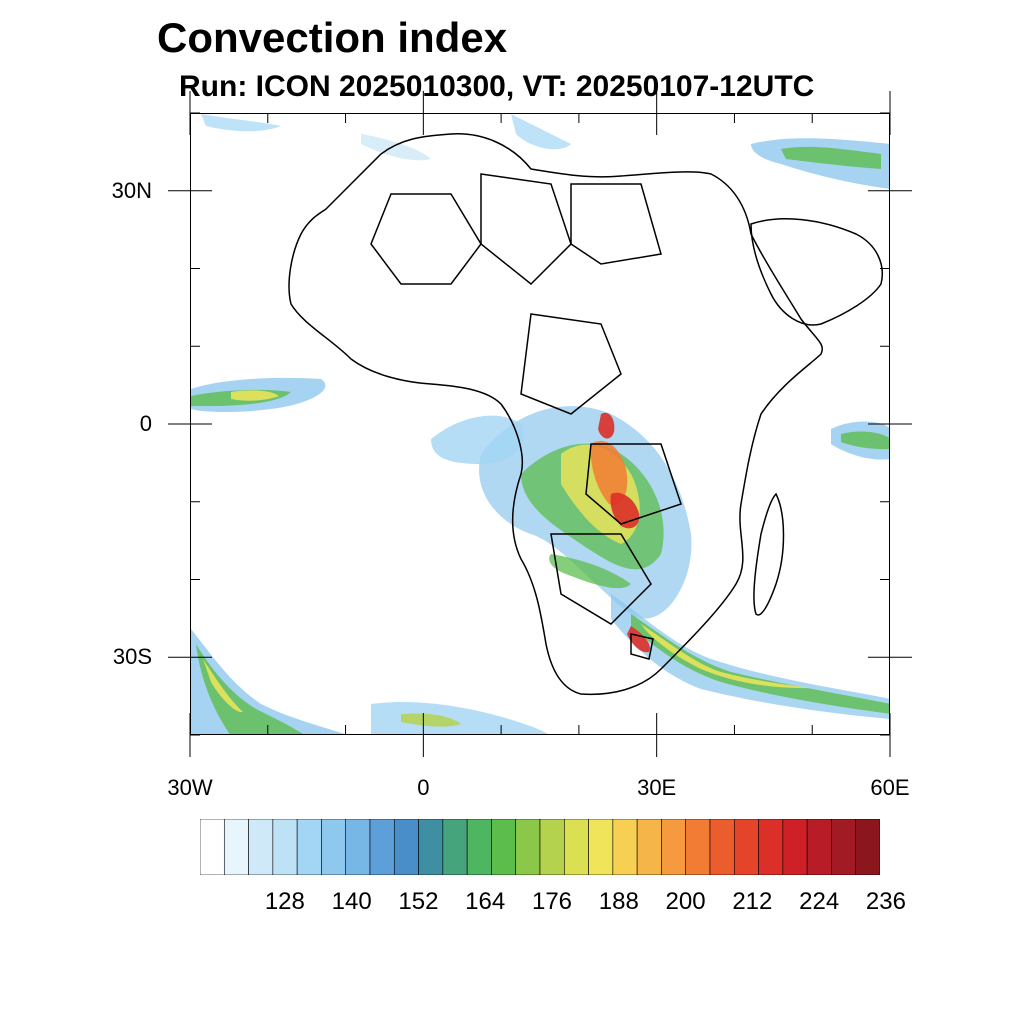 The width and height of the screenshot is (1024, 1024). What do you see at coordinates (131, 190) in the screenshot?
I see `latitude-label: 30N` at bounding box center [131, 190].